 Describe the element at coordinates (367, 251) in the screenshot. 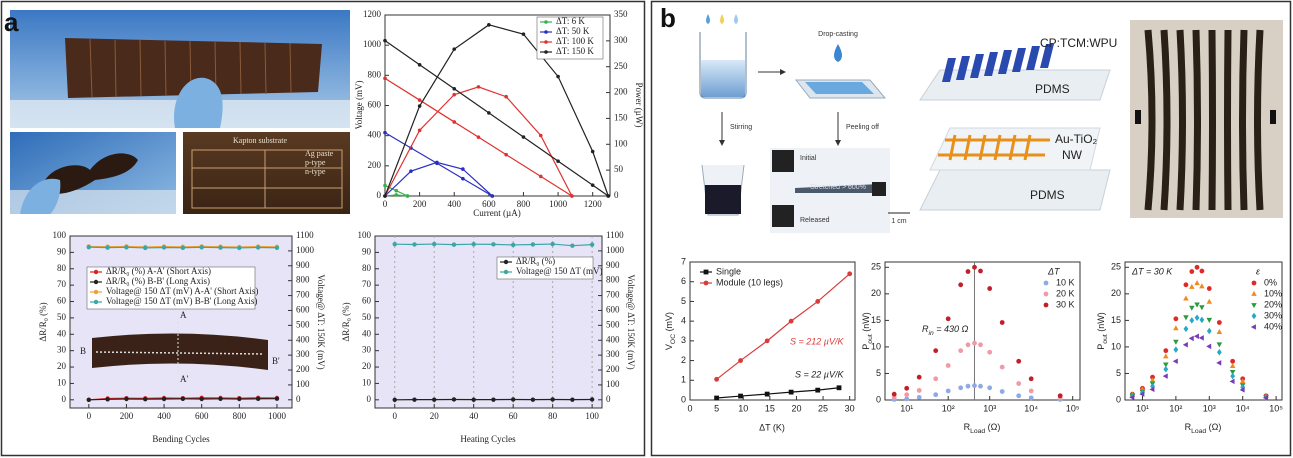

I see `y-tick-label: 90` at that location.